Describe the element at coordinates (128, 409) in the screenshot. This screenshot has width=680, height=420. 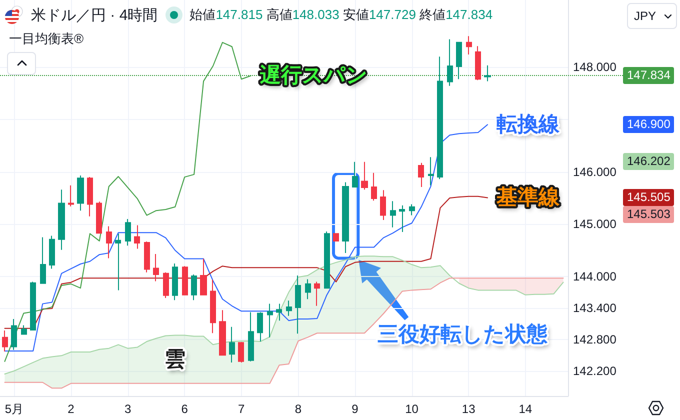
I see `x-tick-label: 3` at that location.